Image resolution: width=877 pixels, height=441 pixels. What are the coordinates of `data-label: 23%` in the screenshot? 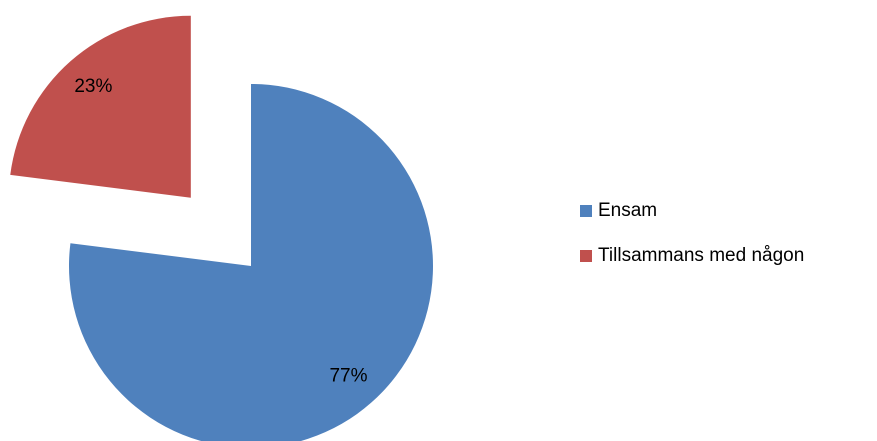 It's located at (93, 86).